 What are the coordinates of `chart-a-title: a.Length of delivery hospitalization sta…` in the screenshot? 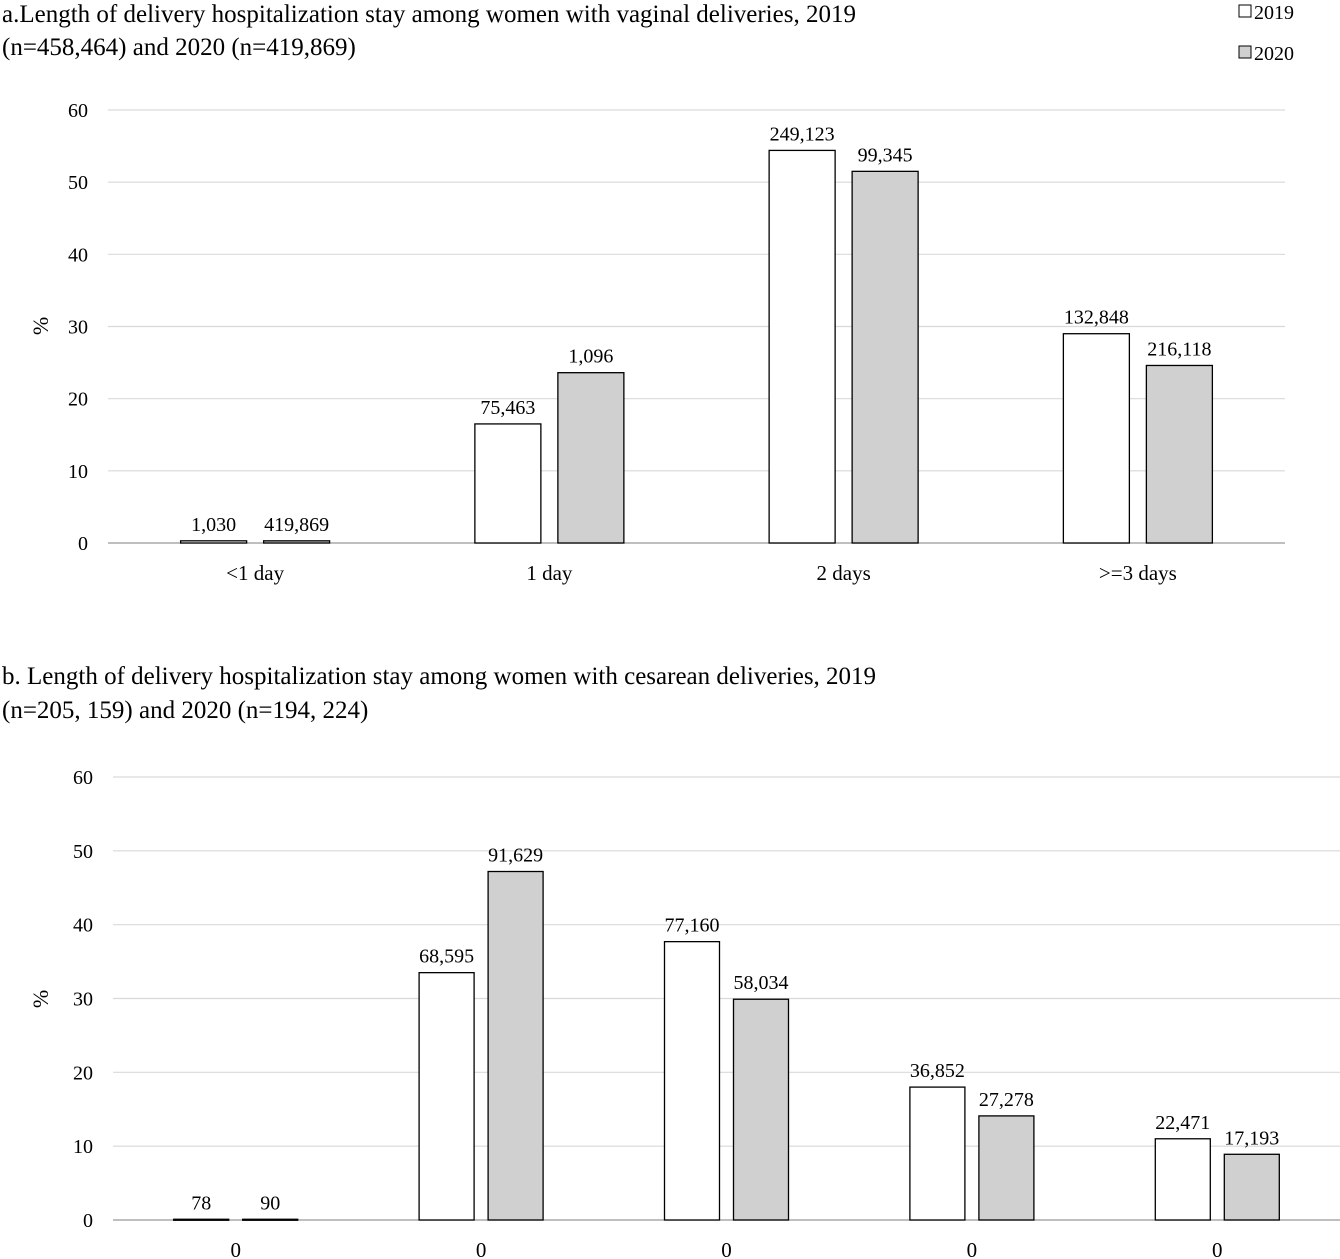 It's located at (429, 14).